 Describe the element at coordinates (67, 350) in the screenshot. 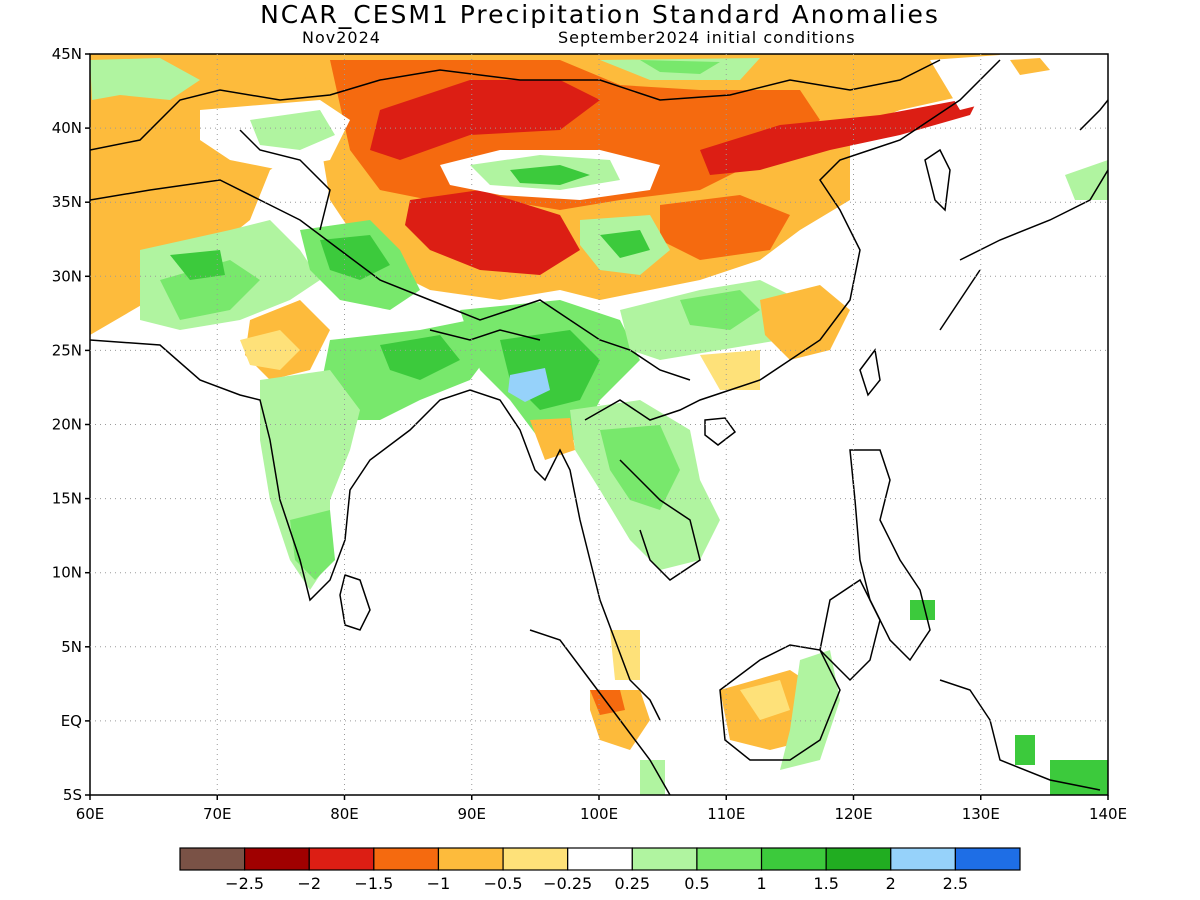

I see `lat-tick-label: 25N` at that location.